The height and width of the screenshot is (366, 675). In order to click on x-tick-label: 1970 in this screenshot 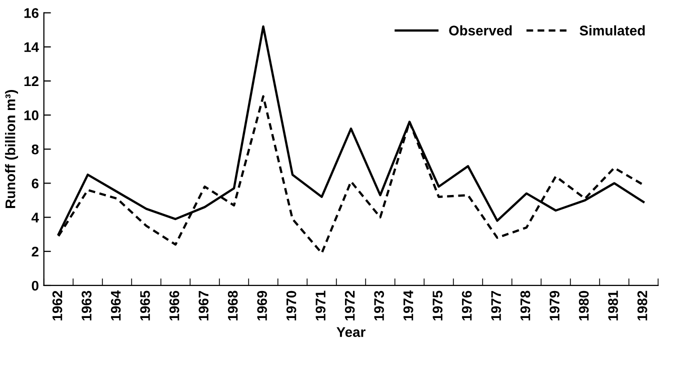, I will do `click(291, 305)`.